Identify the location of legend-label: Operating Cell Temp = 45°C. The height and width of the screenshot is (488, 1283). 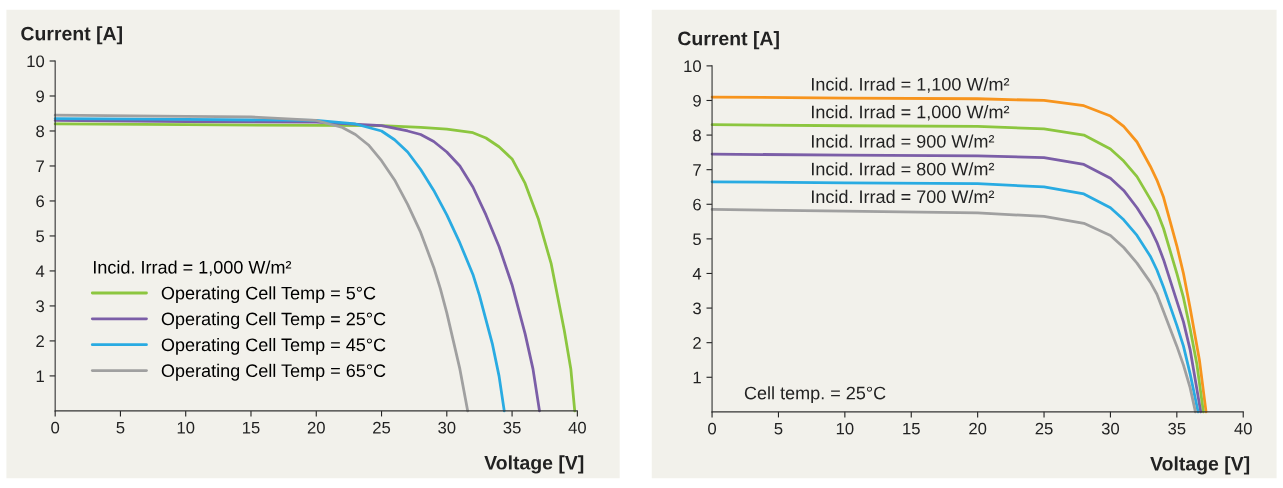
(273, 346).